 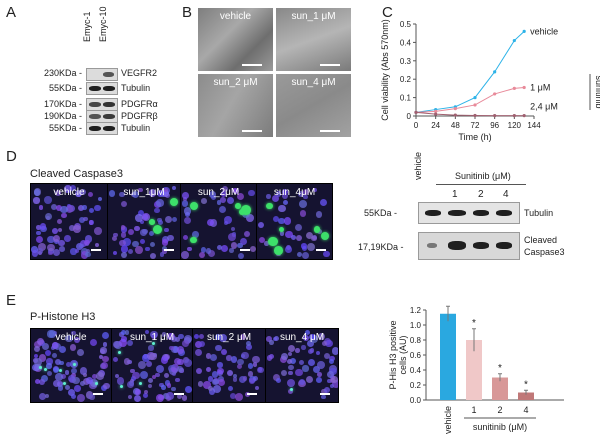 What do you see at coordinates (385, 70) in the screenshot?
I see `y-axis-label: Cell viability (Abs 570nm)` at bounding box center [385, 70].